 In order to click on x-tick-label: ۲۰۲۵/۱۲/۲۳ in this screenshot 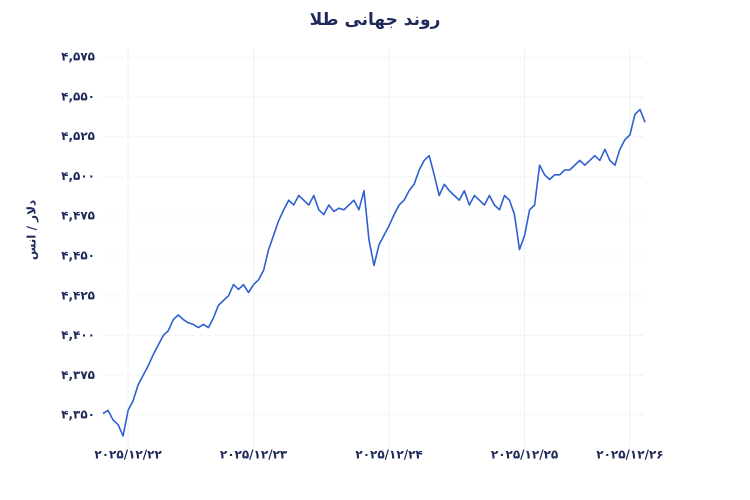, I will do `click(254, 455)`.